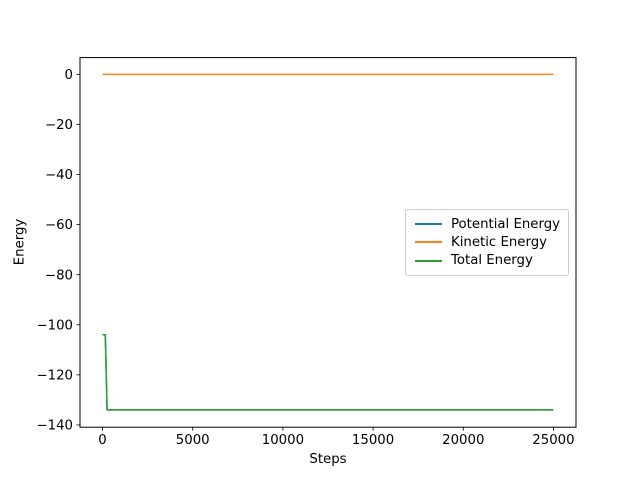 This screenshot has height=480, width=640. What do you see at coordinates (553, 440) in the screenshot?
I see `x-tick-label: 25000` at bounding box center [553, 440].